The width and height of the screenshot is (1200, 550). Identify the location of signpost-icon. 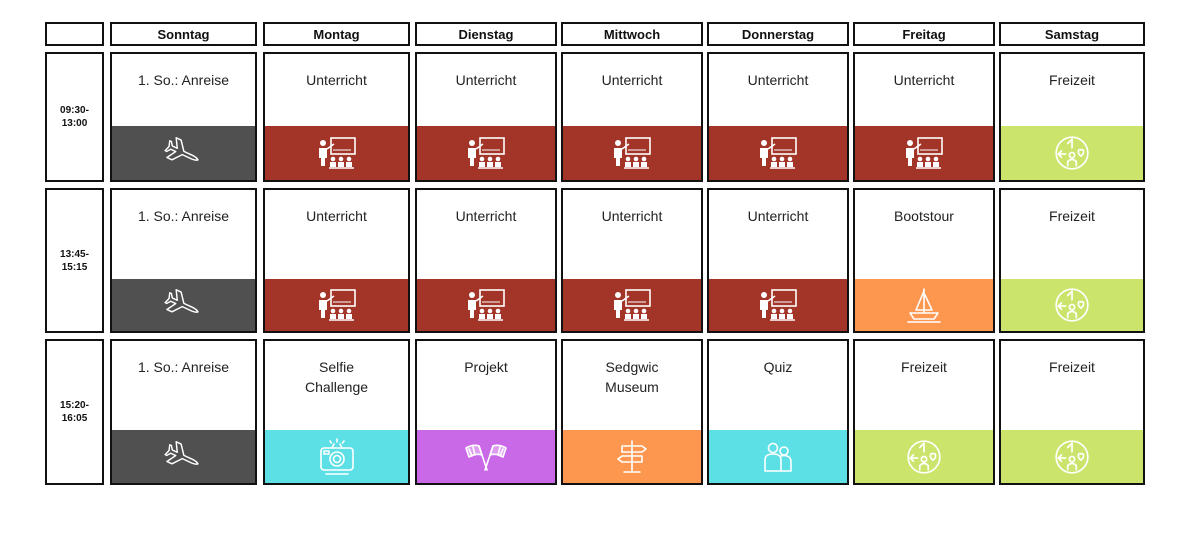
(632, 457).